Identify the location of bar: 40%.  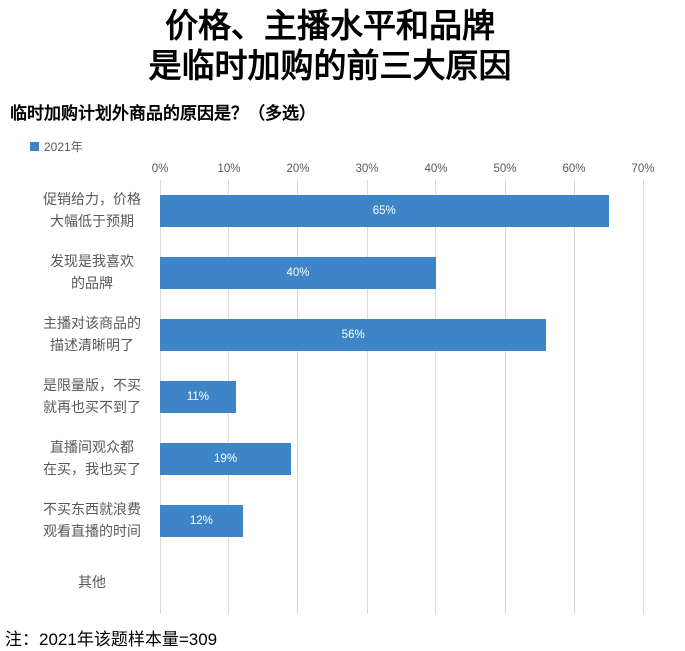
(298, 273).